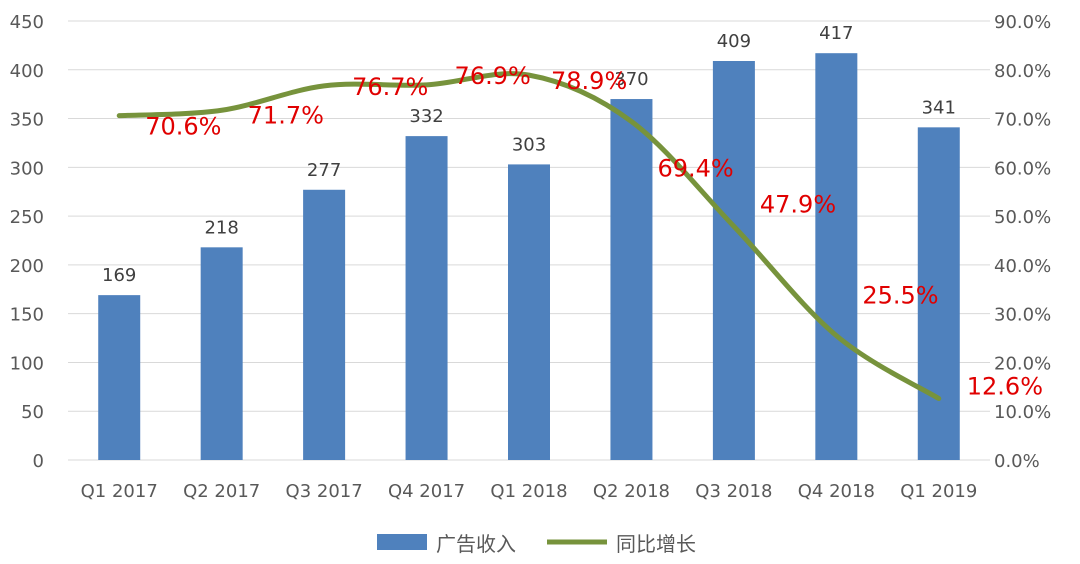 The height and width of the screenshot is (564, 1080). I want to click on left-tick-label: 0, so click(38, 461).